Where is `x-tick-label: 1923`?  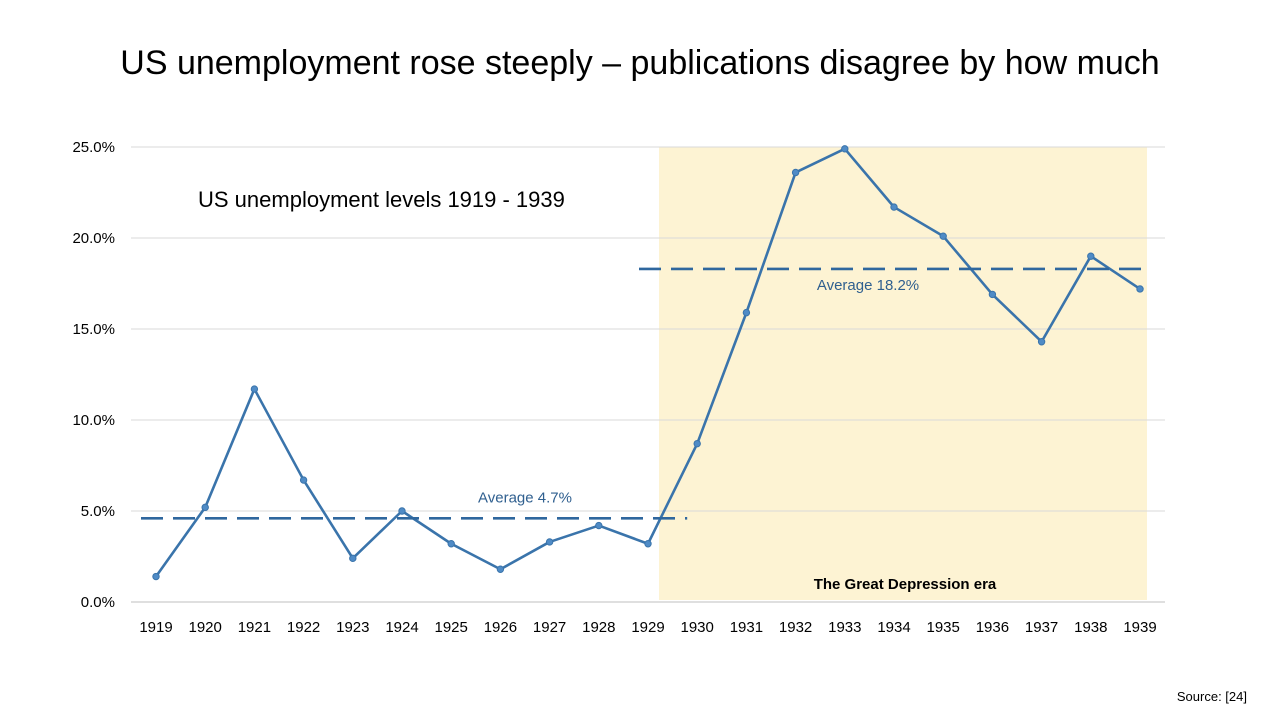
x-tick-label: 1923 is located at coordinates (352, 627).